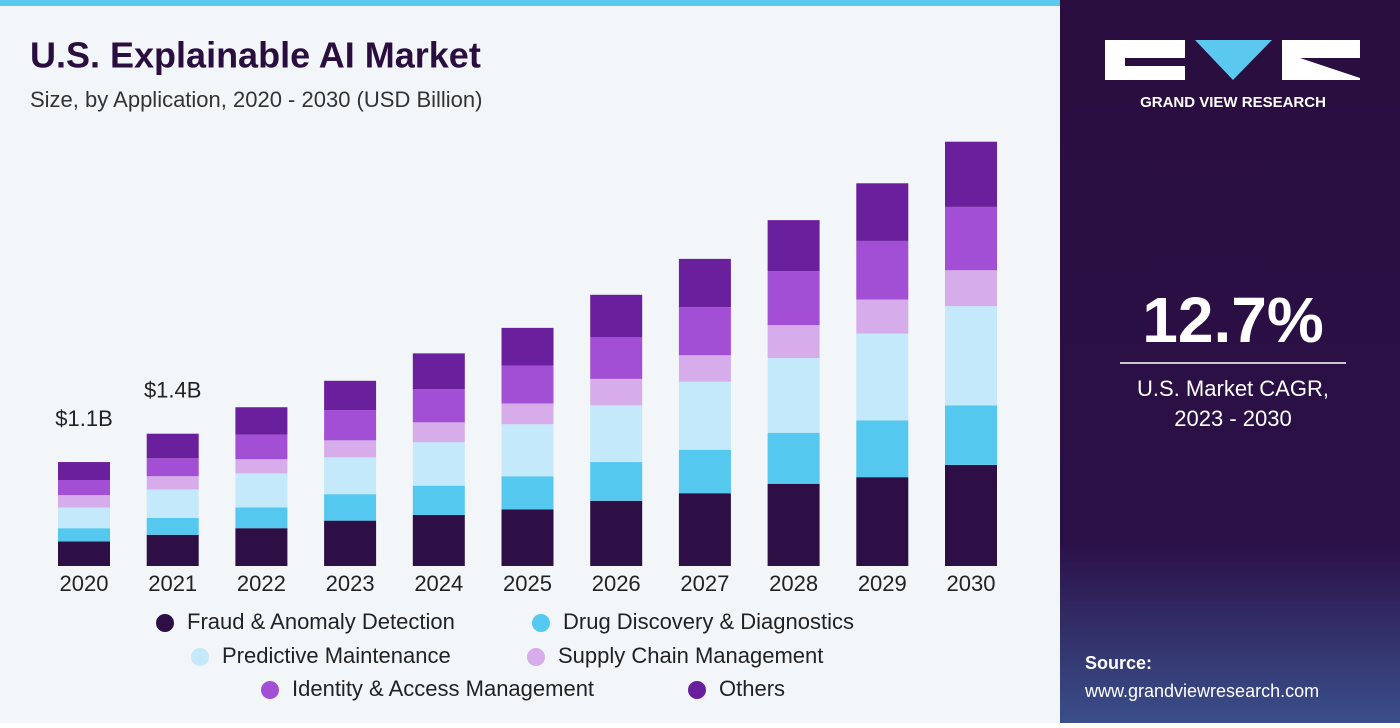  Describe the element at coordinates (527, 583) in the screenshot. I see `x-tick-label: 2025` at that location.